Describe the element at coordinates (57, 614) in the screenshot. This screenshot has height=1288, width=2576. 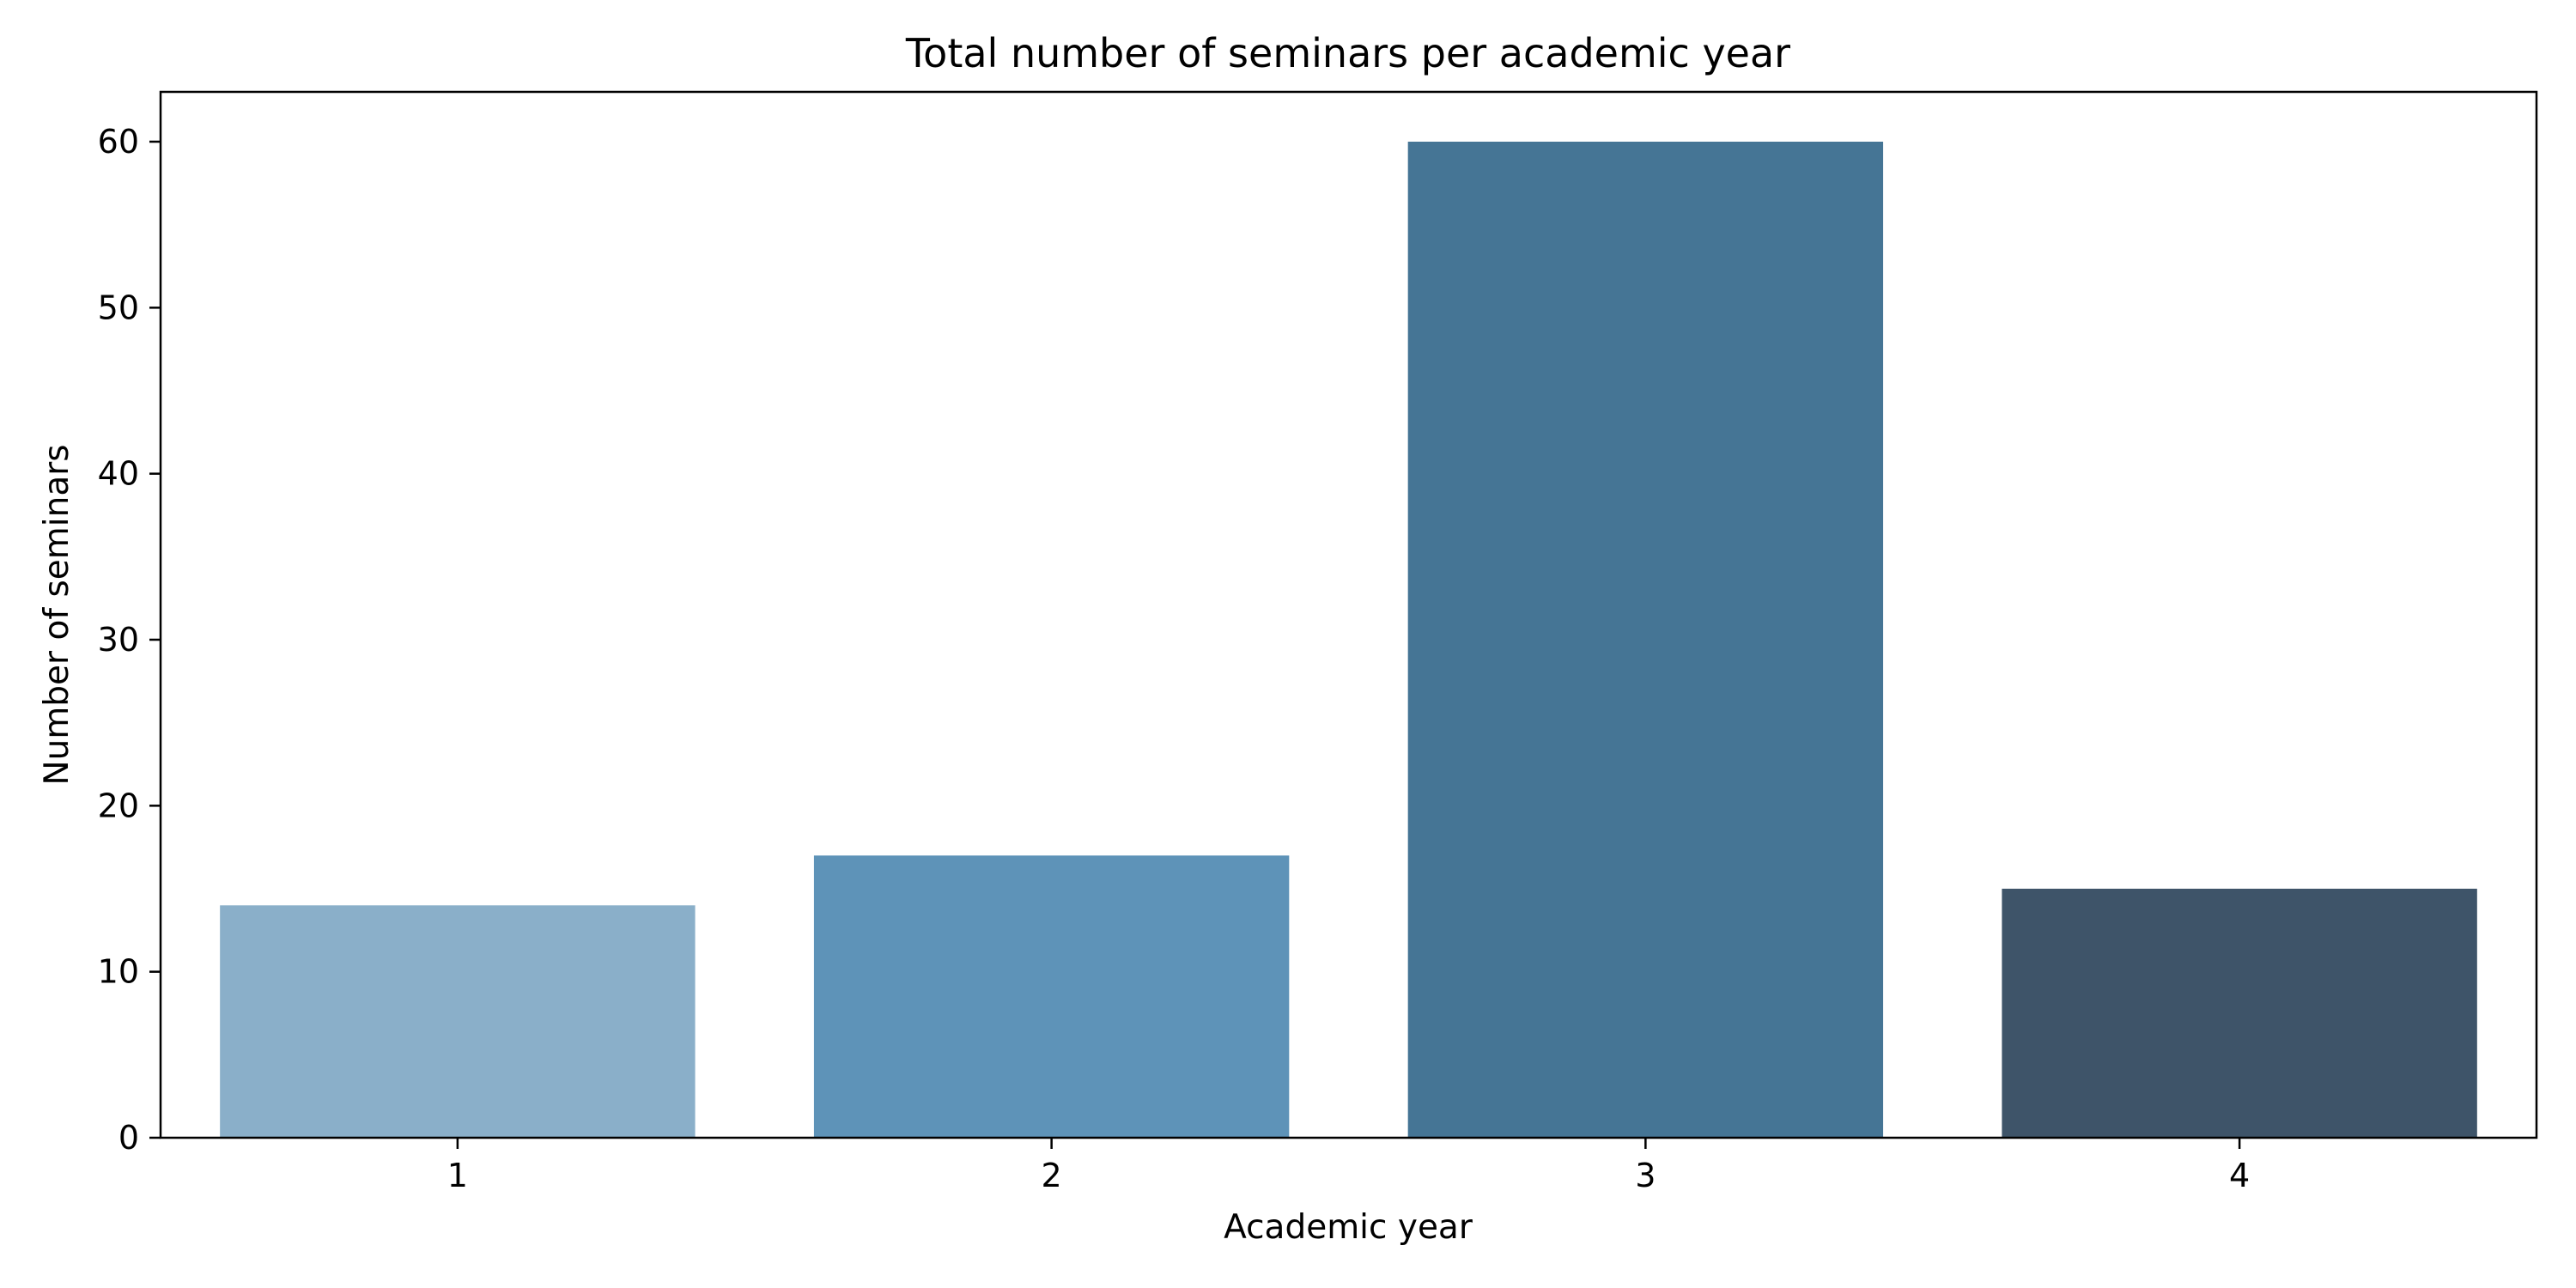
I see `y-axis-label: Number of seminars` at that location.